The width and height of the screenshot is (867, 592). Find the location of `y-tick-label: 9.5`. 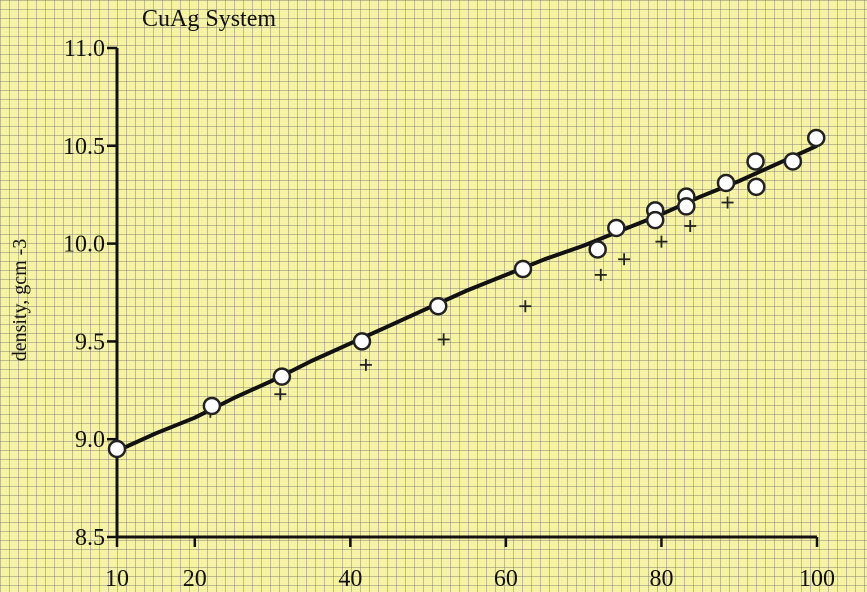

y-tick-label: 9.5 is located at coordinates (90, 342).